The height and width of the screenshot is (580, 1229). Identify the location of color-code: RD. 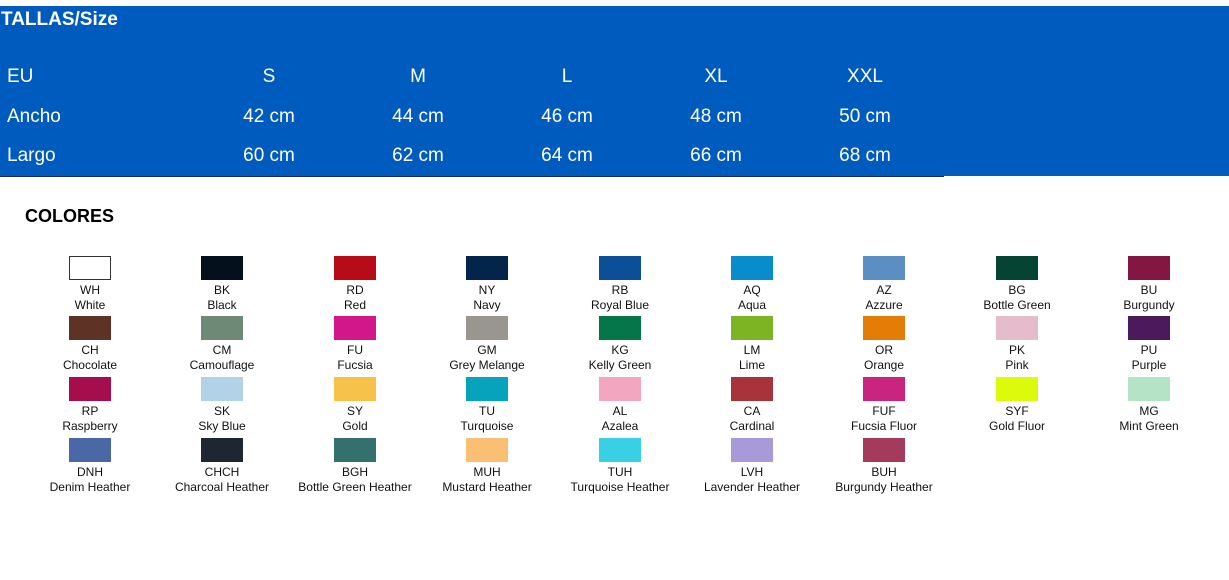
(355, 290).